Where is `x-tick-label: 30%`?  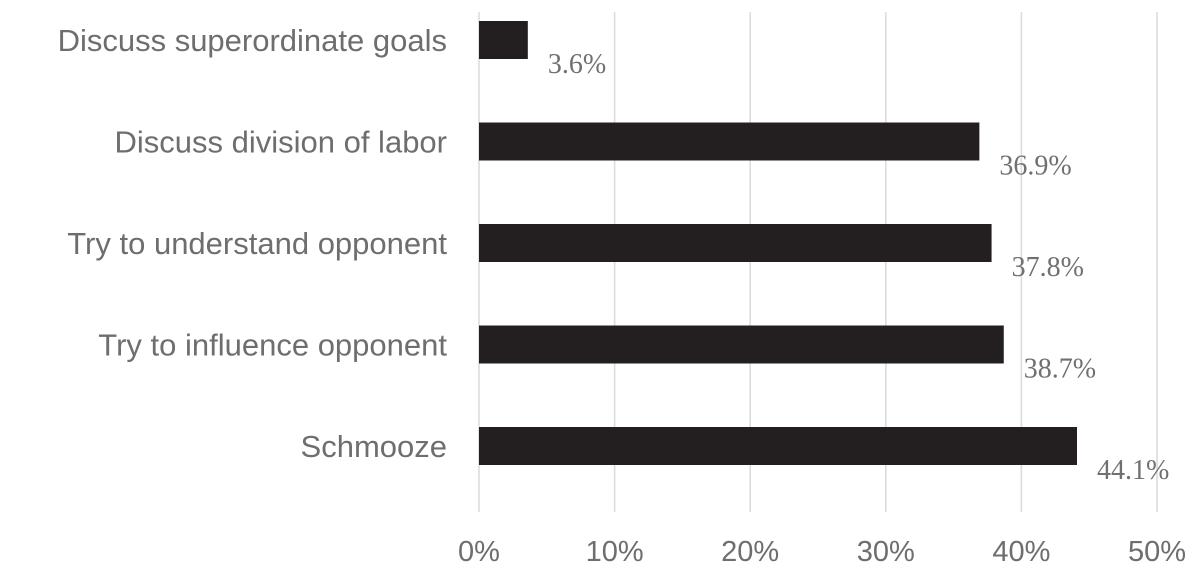
x-tick-label: 30% is located at coordinates (886, 551).